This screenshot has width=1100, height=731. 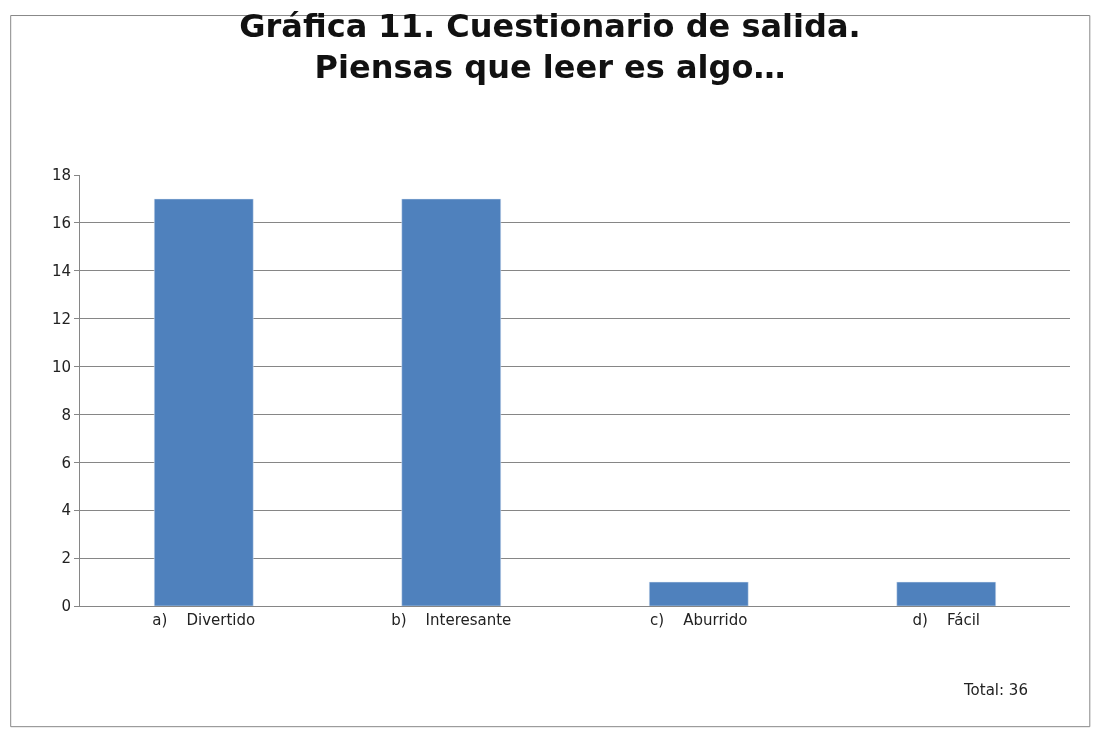 I want to click on y-tick-label: 4, so click(x=66, y=510).